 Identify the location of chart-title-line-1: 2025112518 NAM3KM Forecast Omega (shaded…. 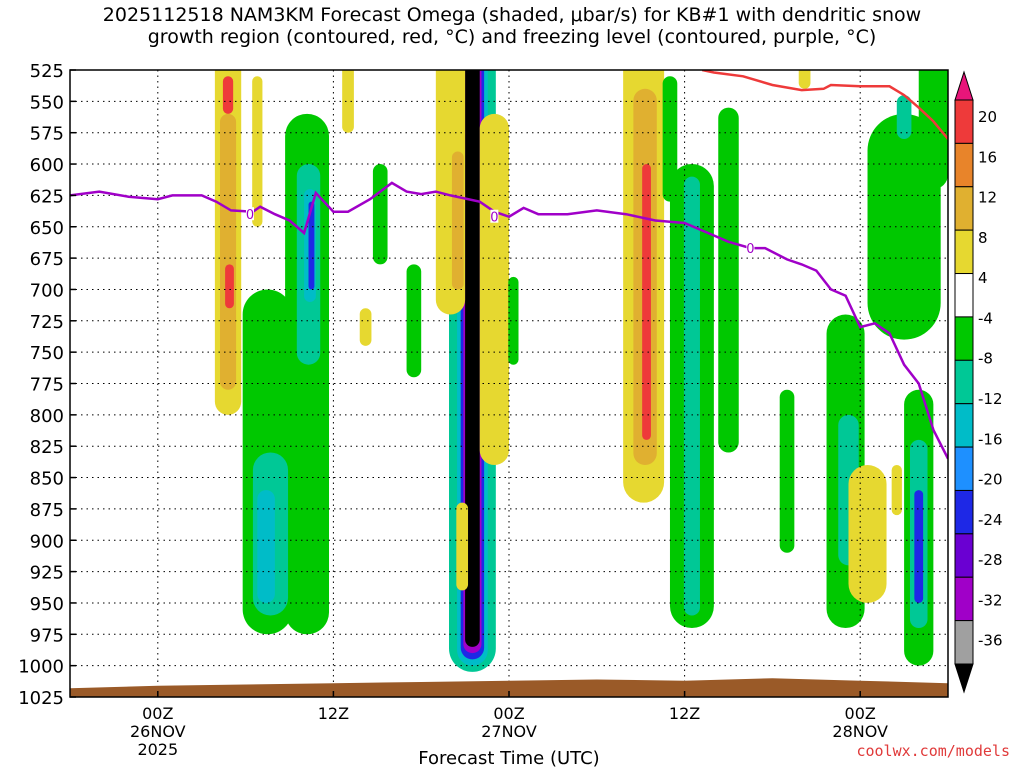
(512, 15).